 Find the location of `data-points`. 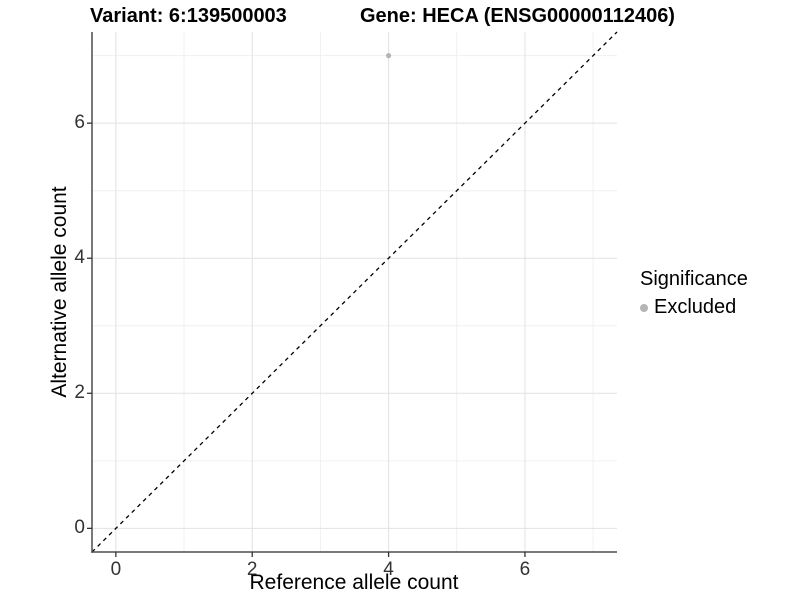

data-points is located at coordinates (388, 56).